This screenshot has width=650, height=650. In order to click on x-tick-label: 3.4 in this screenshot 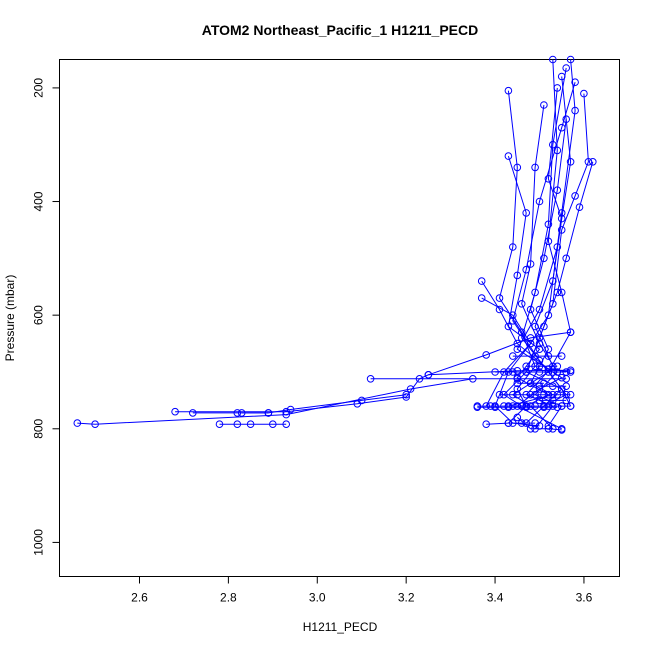, I will do `click(495, 598)`.